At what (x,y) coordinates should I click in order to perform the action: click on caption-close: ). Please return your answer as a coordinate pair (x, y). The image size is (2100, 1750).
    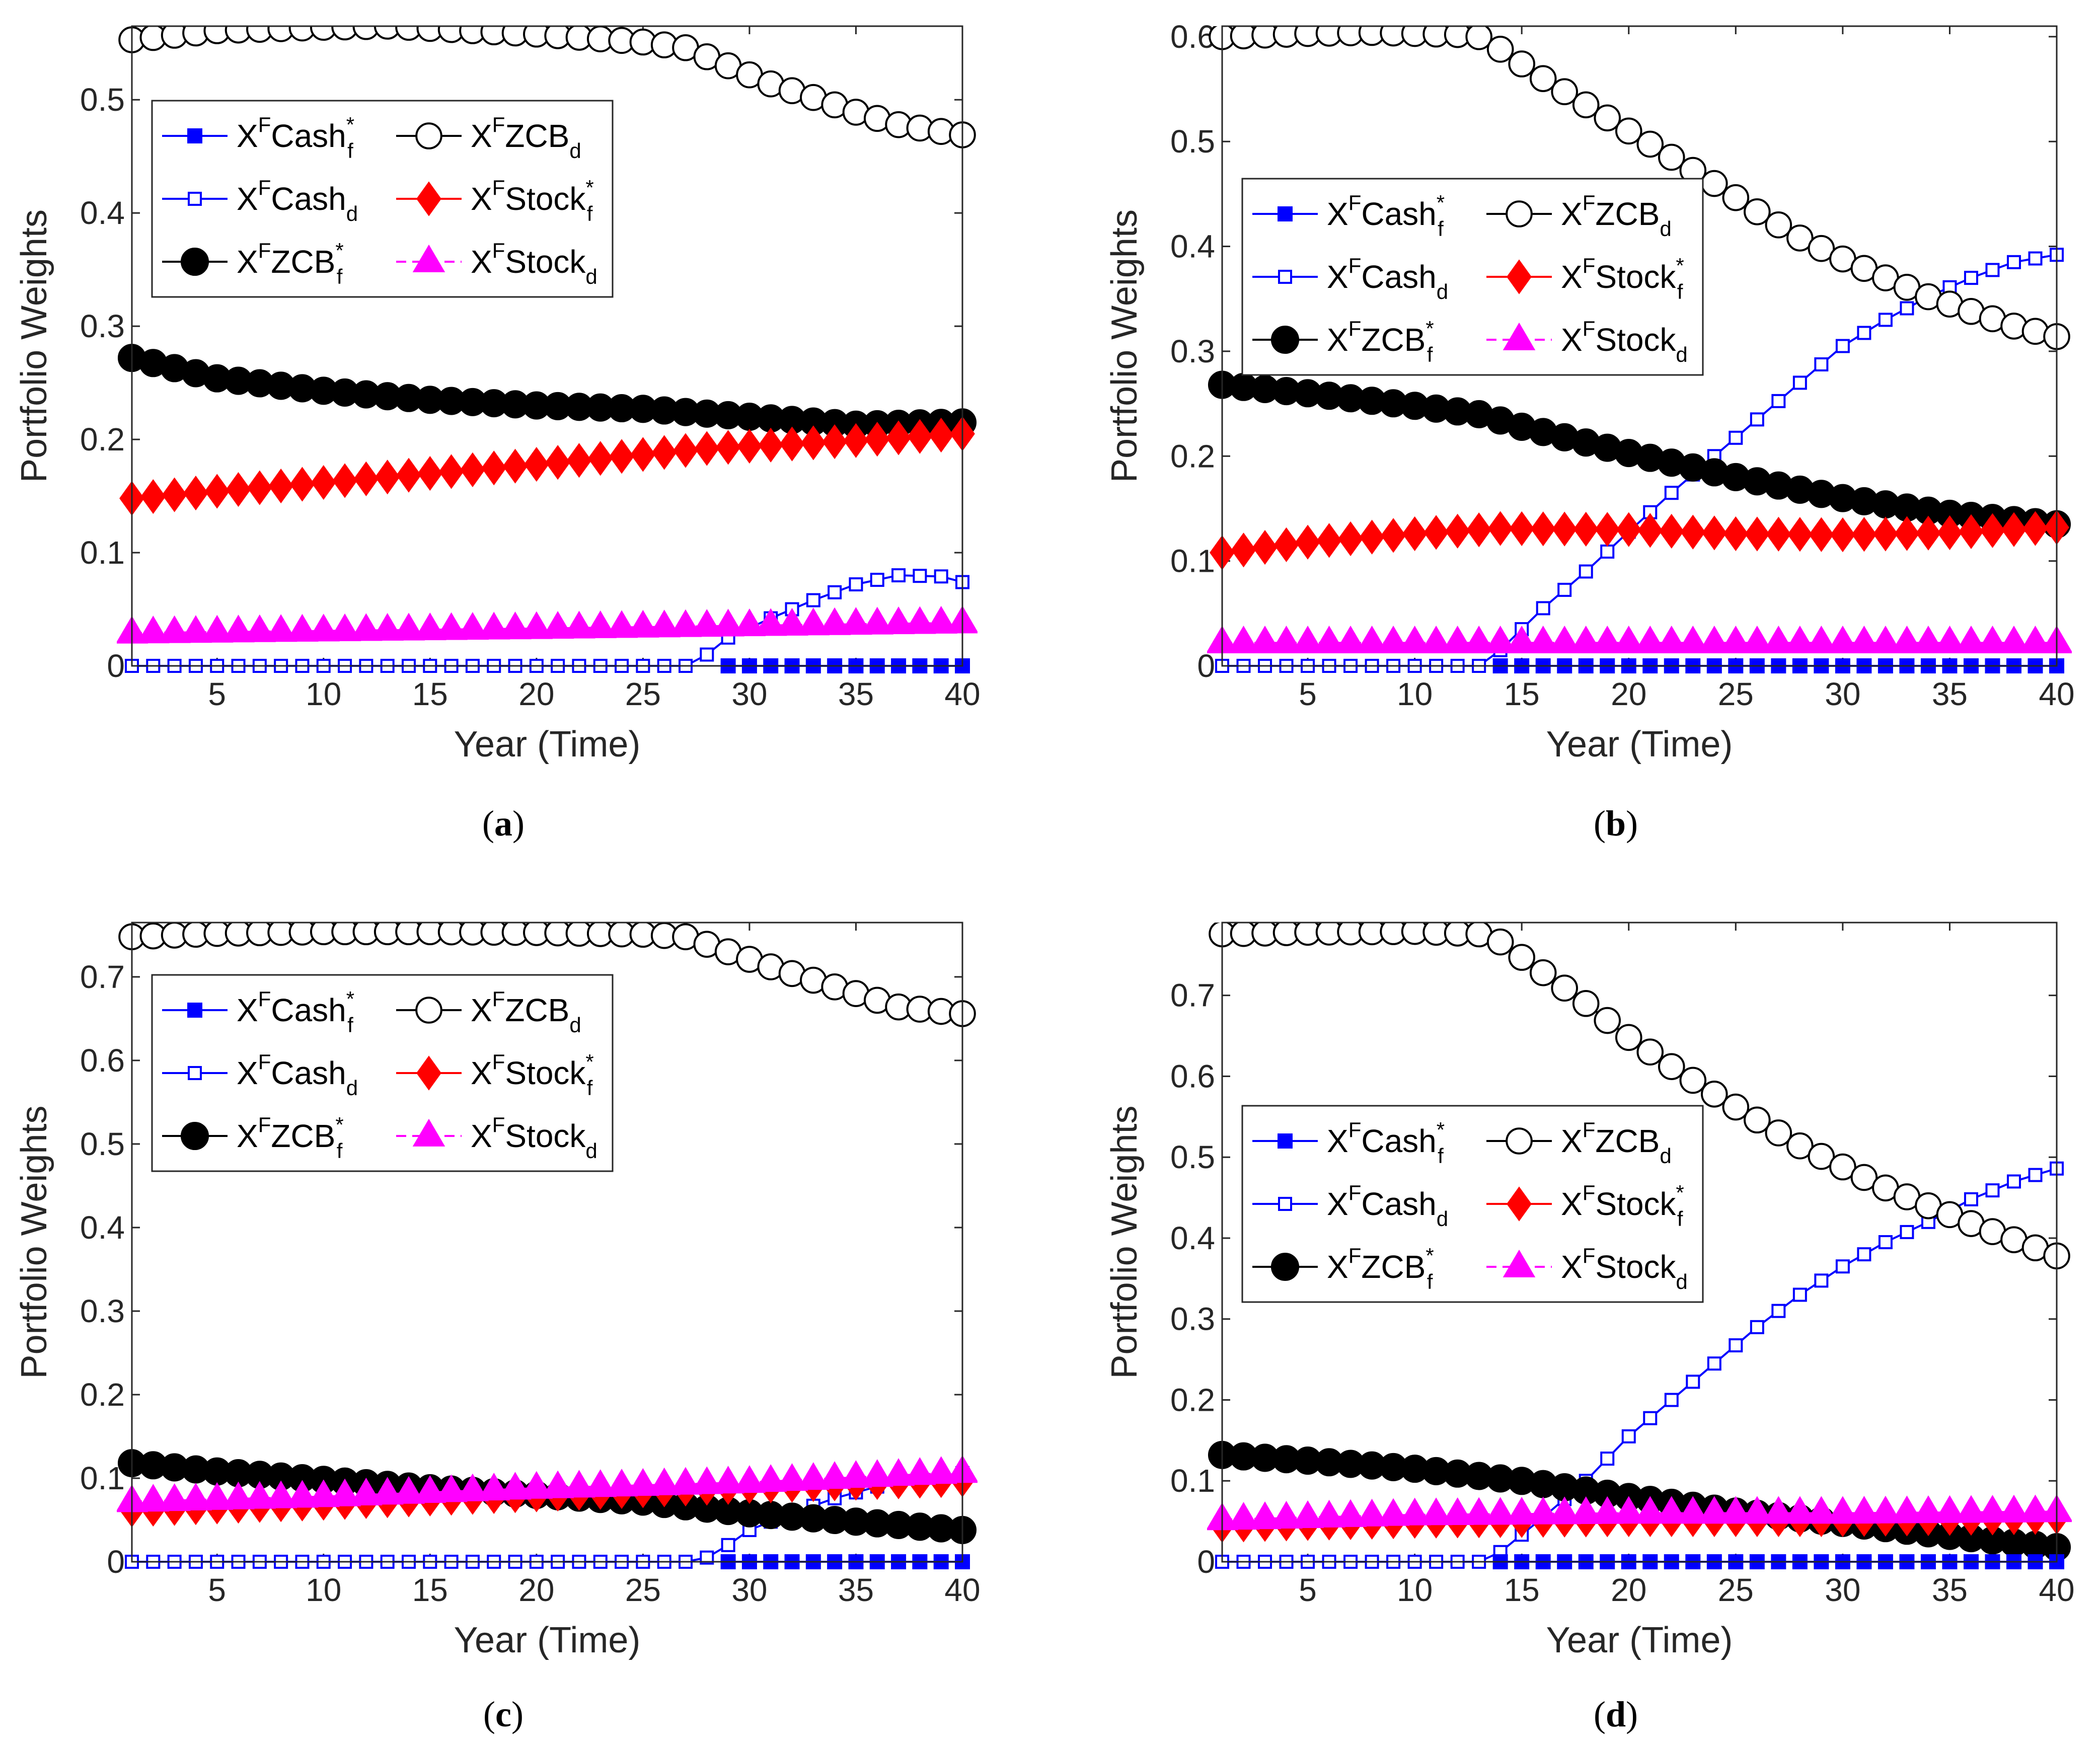
    Looking at the image, I should click on (517, 1714).